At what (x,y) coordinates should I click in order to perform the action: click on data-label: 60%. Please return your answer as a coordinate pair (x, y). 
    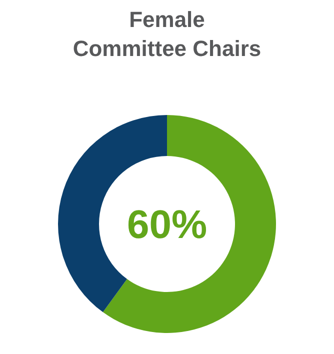
    Looking at the image, I should click on (167, 225).